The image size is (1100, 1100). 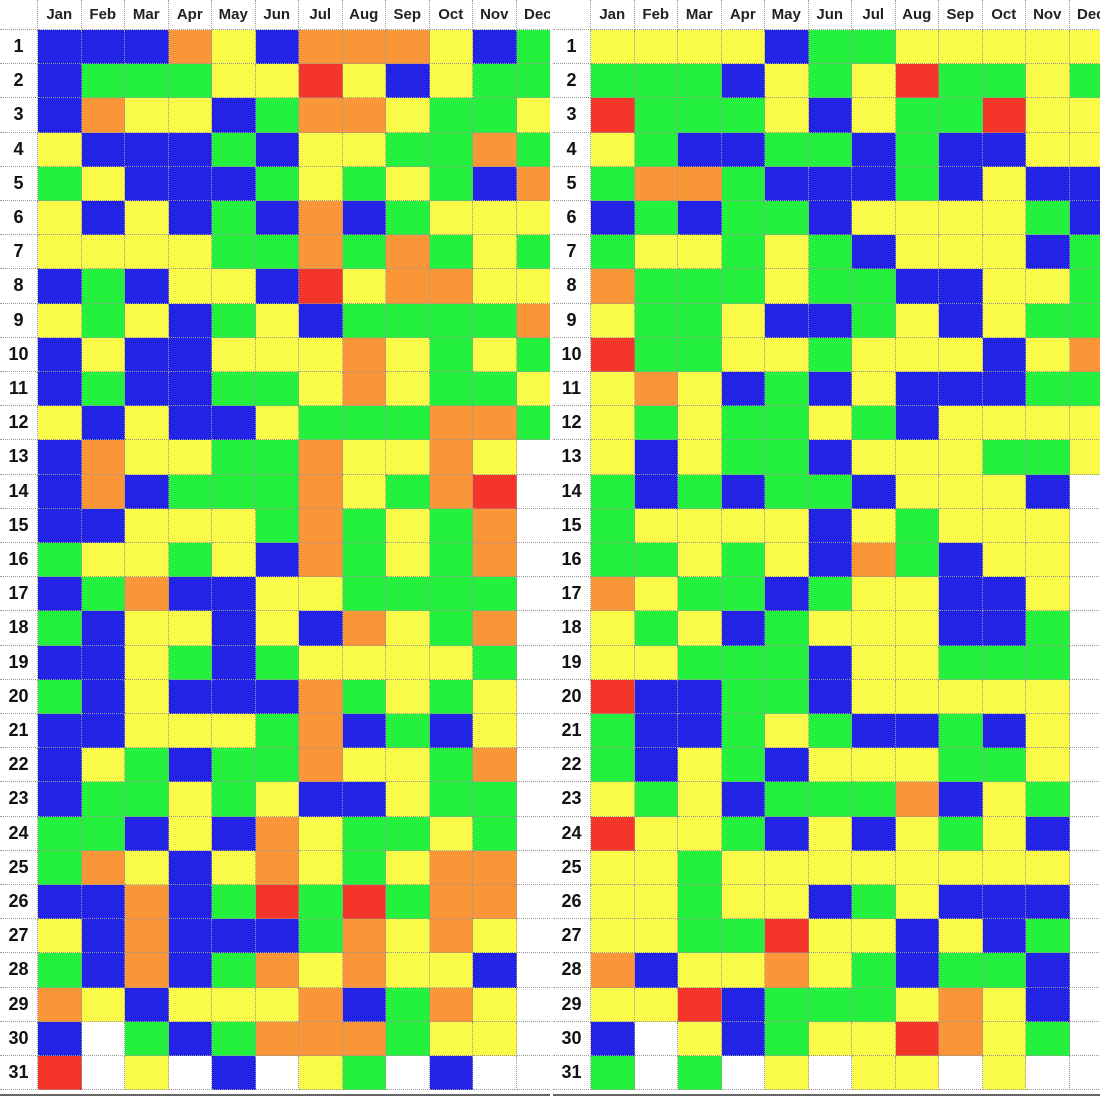 I want to click on row-header: 20, so click(x=19, y=696).